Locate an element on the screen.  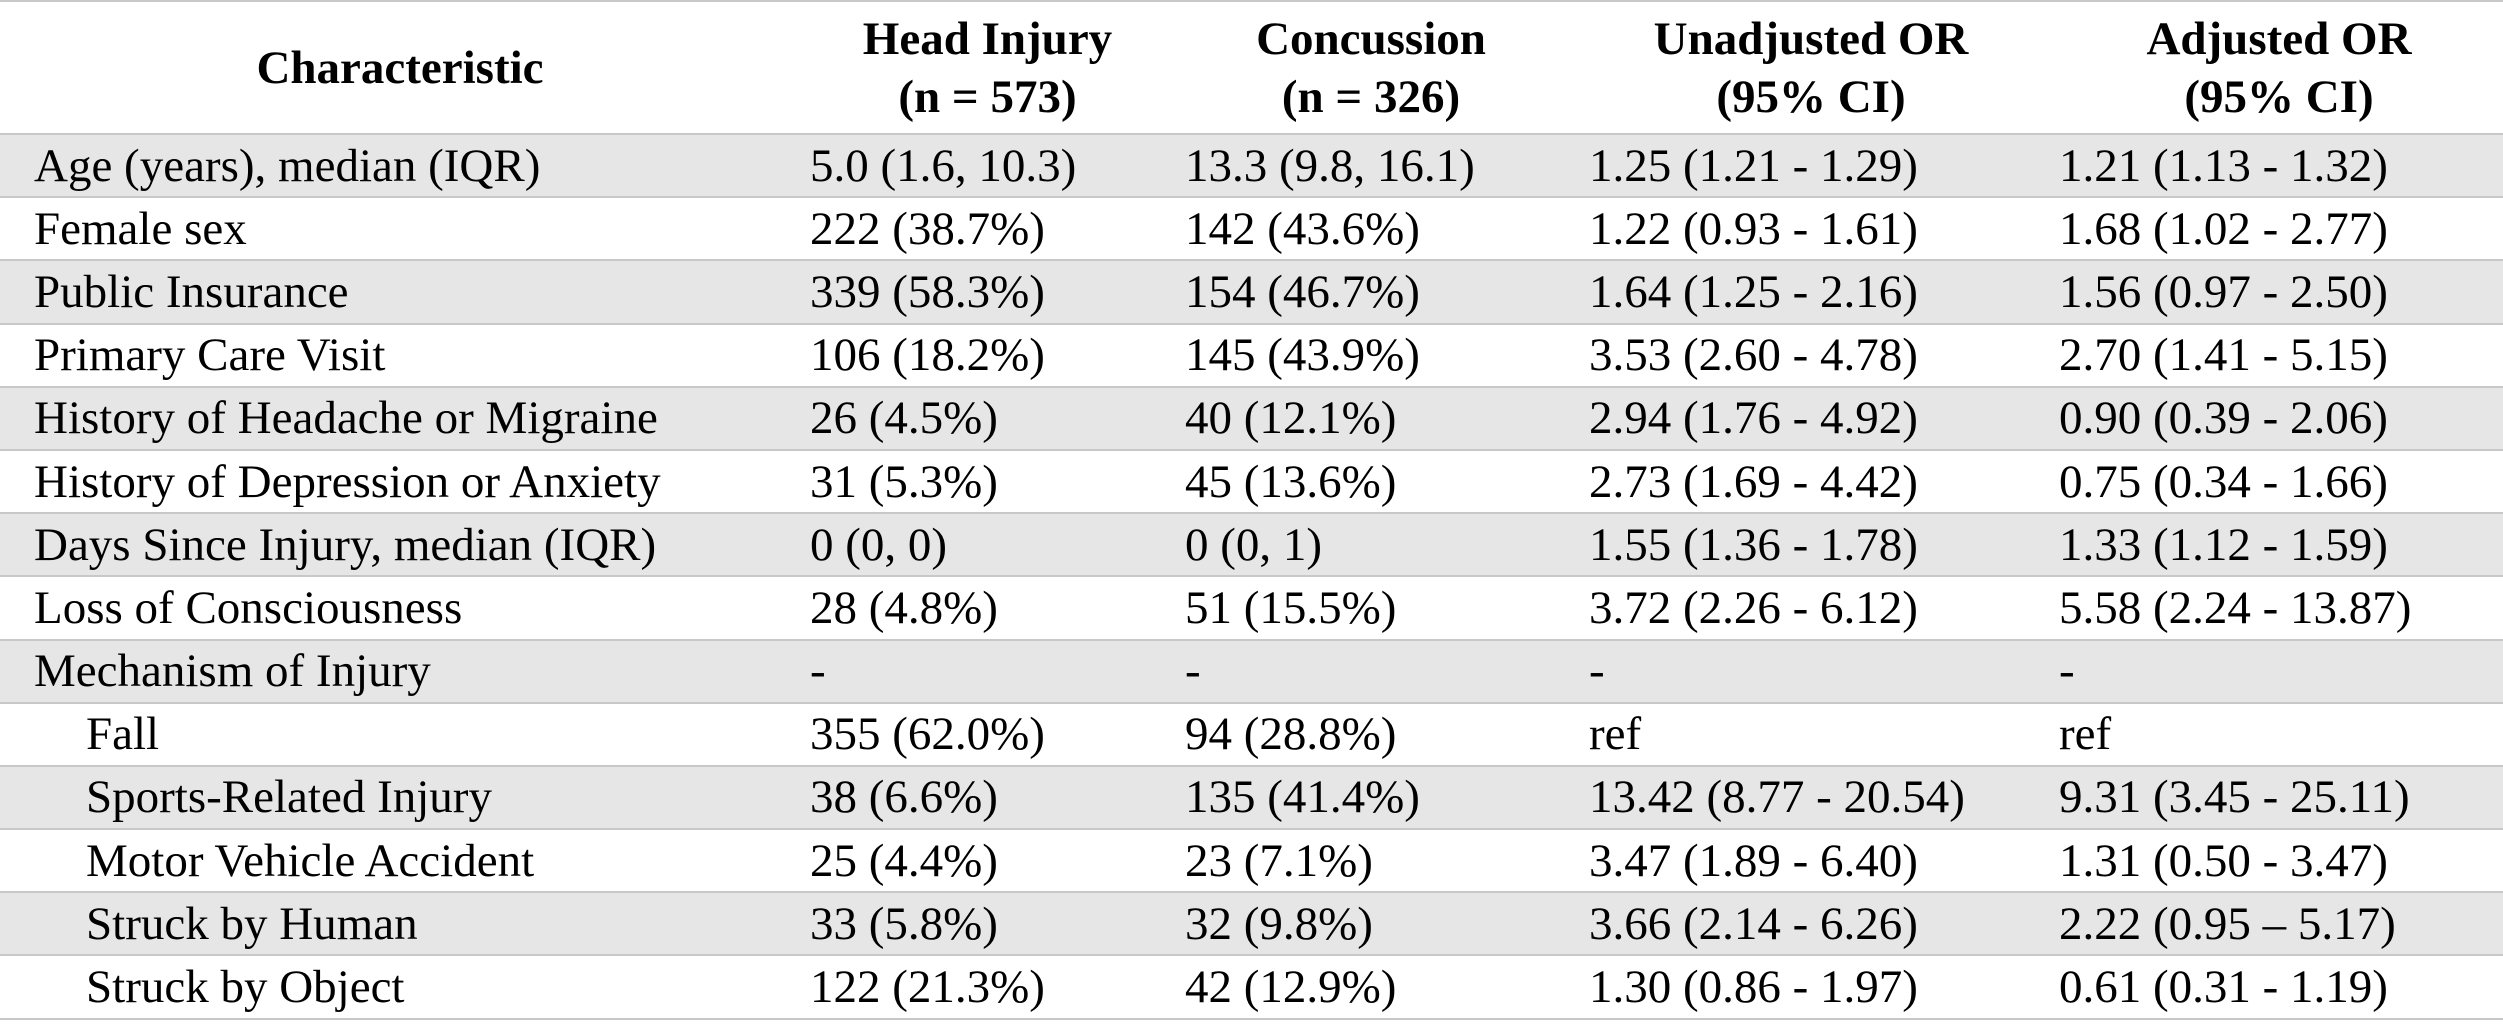
cell-head-injury: 222 (38.7%) is located at coordinates (987, 228).